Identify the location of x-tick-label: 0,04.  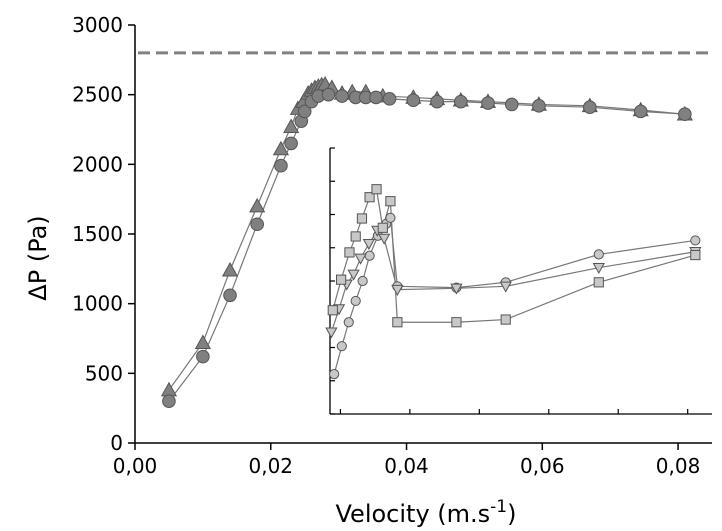
(406, 466).